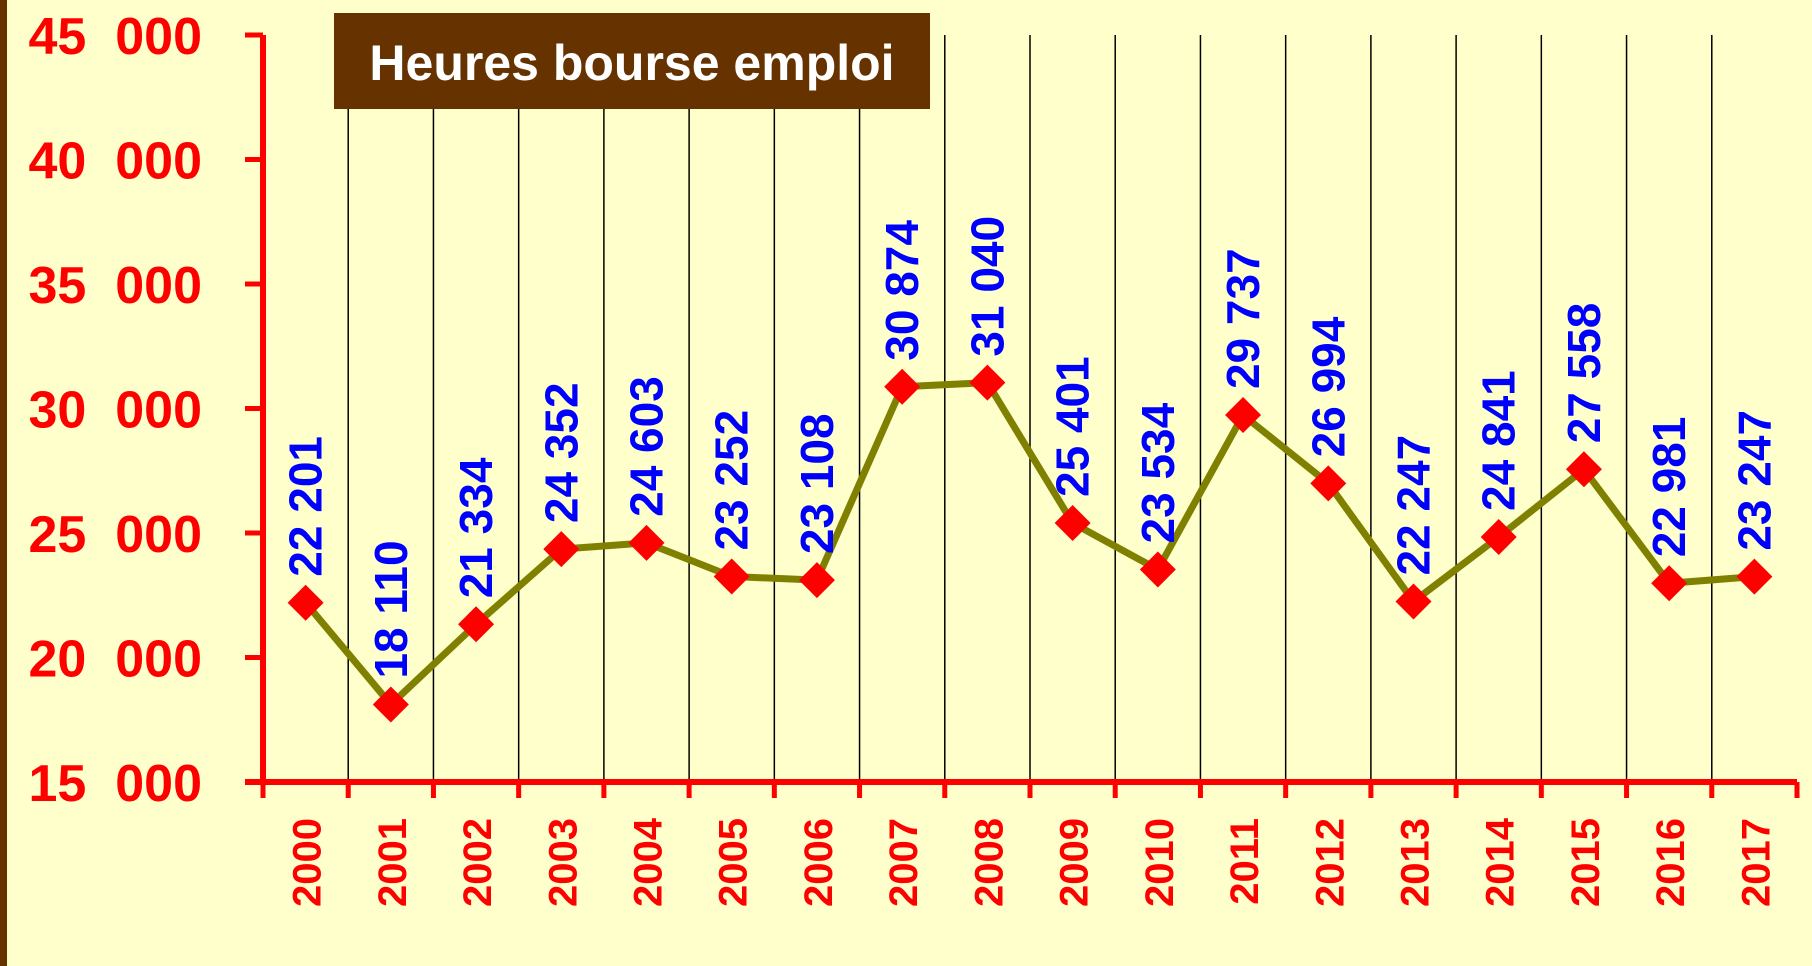 The width and height of the screenshot is (1812, 966). Describe the element at coordinates (989, 862) in the screenshot. I see `x-tick-label: 2008` at that location.